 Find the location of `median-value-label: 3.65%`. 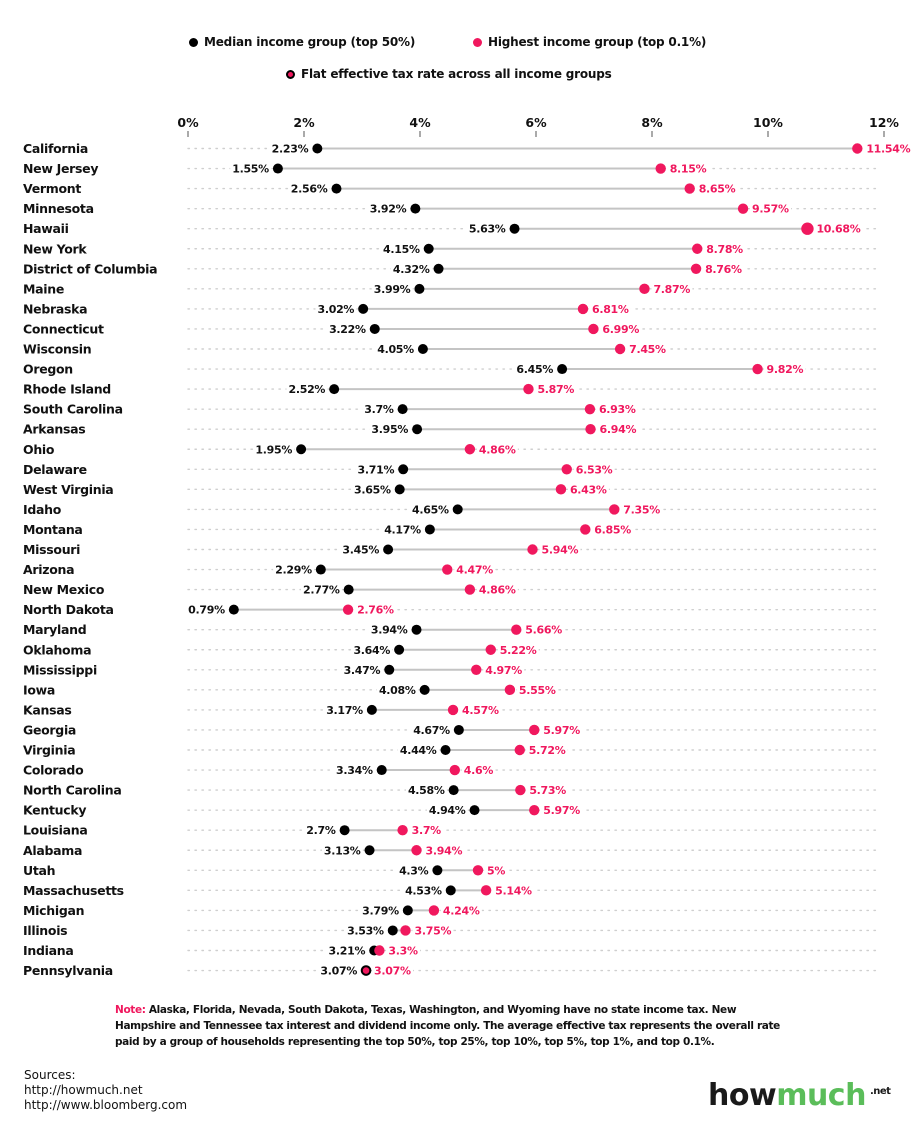

median-value-label: 3.65% is located at coordinates (372, 489).